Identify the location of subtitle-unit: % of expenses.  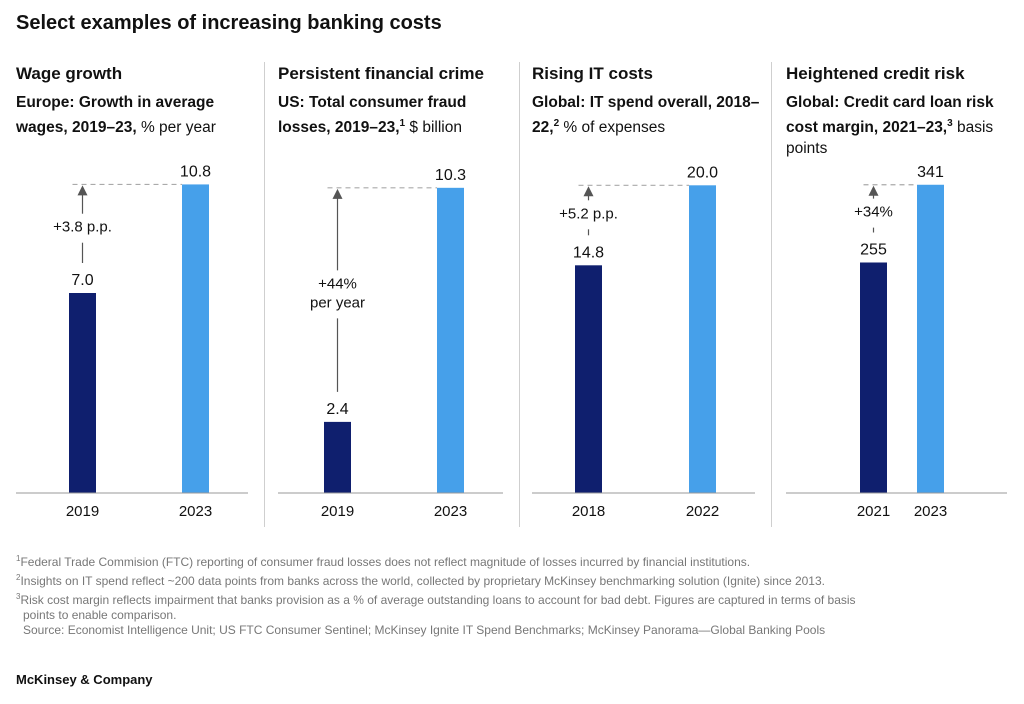
(612, 128).